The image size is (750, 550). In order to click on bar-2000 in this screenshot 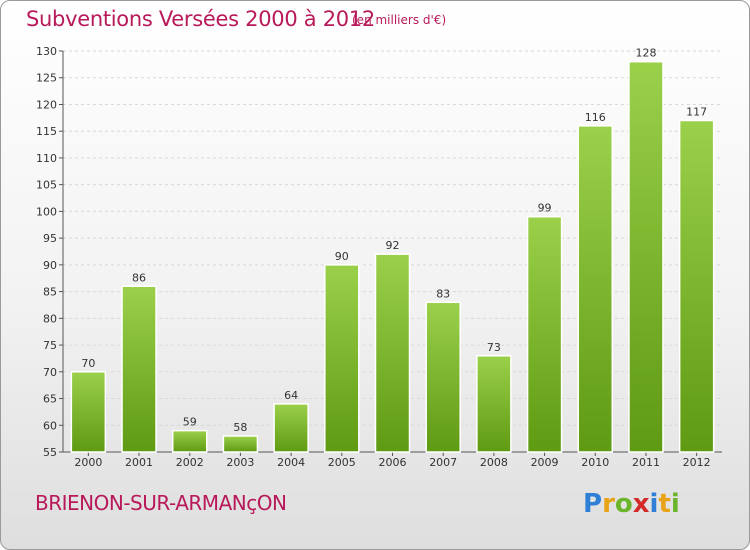, I will do `click(88, 412)`.